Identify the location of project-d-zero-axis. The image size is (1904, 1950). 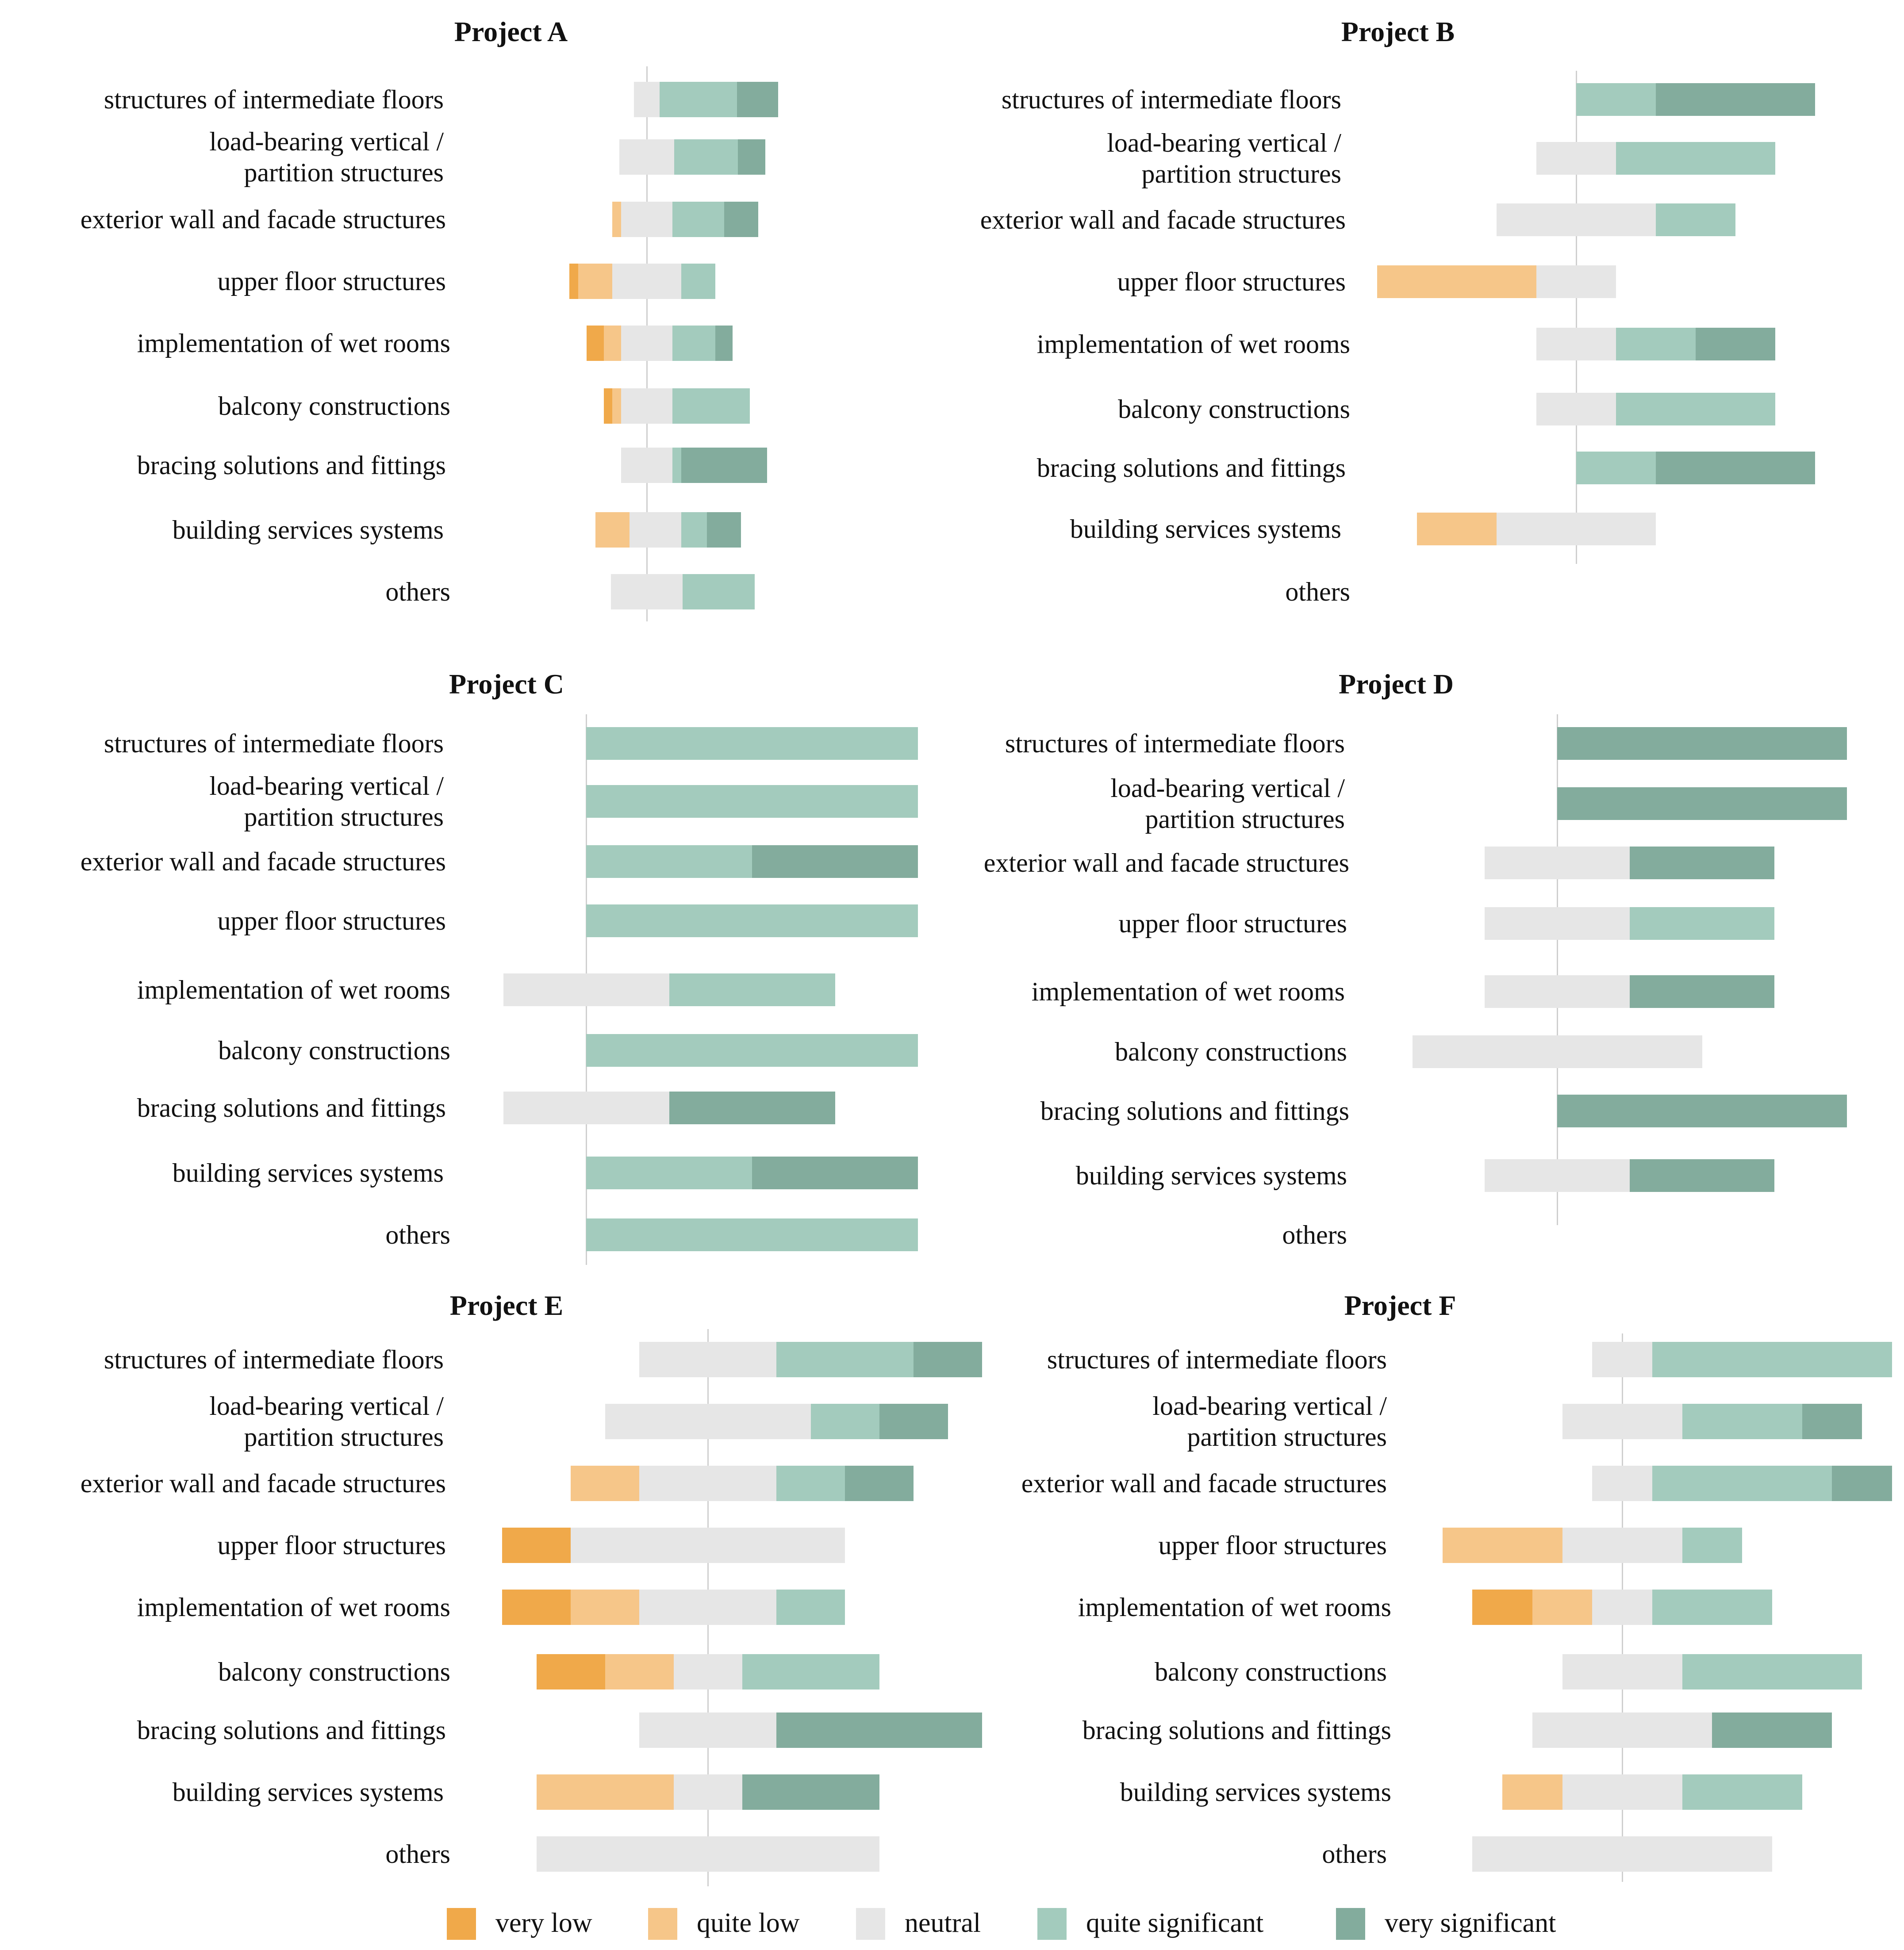
(1557, 970).